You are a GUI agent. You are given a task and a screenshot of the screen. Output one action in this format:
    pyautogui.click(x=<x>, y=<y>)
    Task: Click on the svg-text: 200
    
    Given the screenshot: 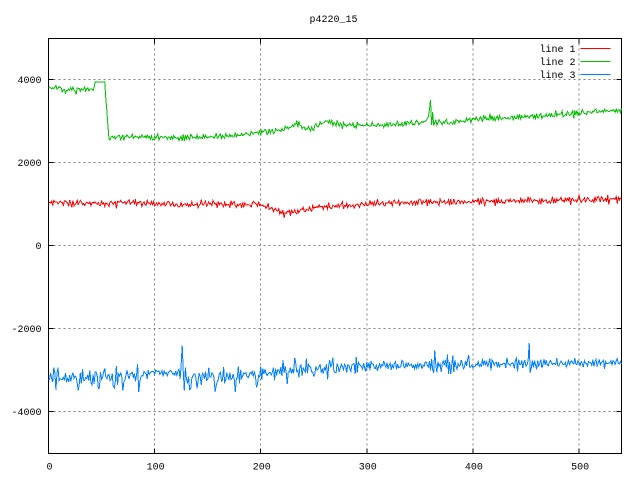 What is the action you would take?
    pyautogui.click(x=262, y=468)
    